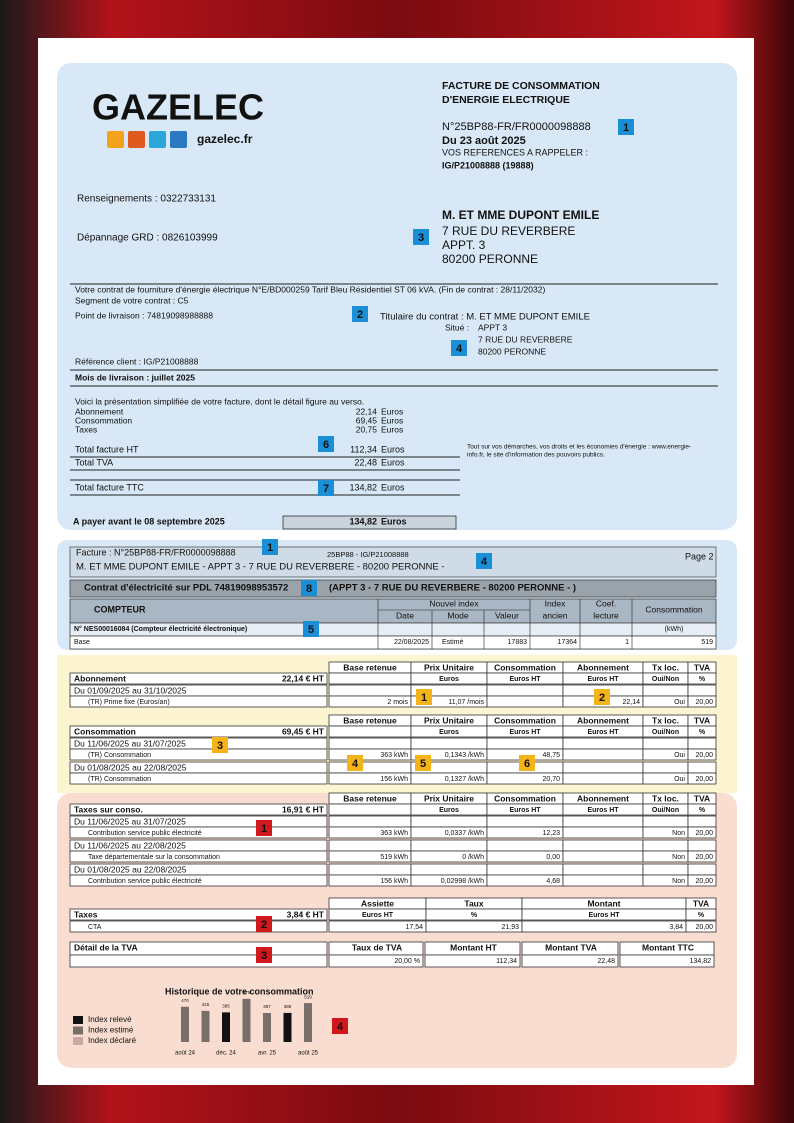 This screenshot has height=1123, width=794. Describe the element at coordinates (506, 961) in the screenshot. I see `text: 112,34` at that location.